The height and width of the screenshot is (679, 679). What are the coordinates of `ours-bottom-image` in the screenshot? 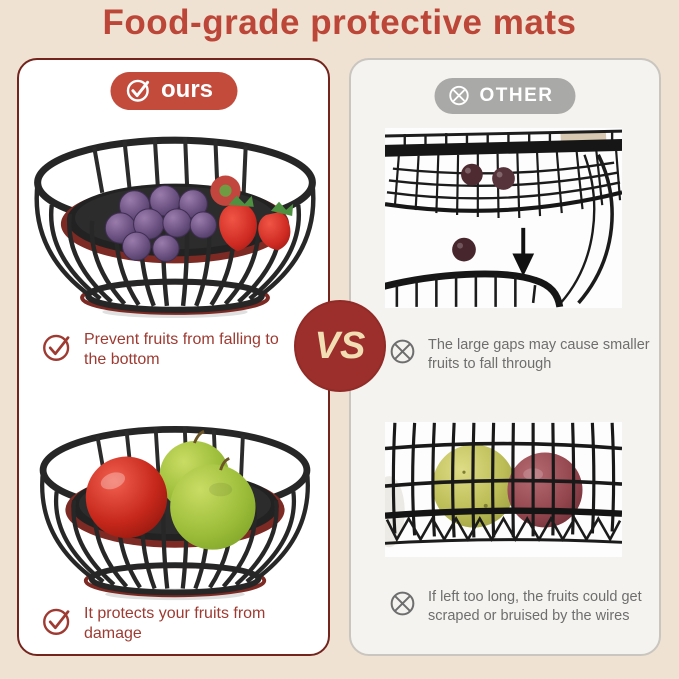 It's located at (175, 507).